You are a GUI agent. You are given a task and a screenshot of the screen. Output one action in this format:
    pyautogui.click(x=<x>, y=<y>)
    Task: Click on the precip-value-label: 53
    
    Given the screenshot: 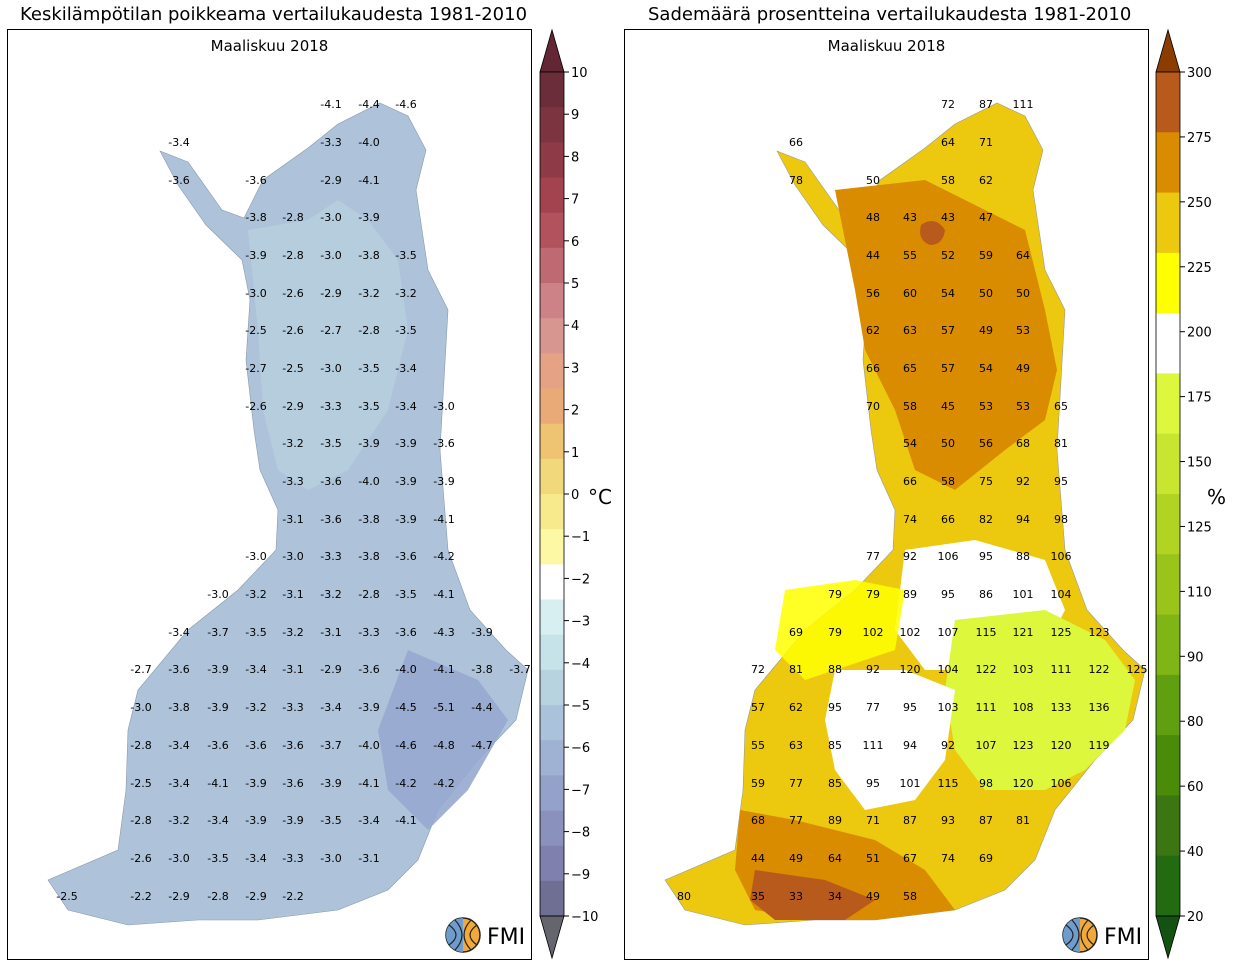 What is the action you would take?
    pyautogui.click(x=1023, y=406)
    